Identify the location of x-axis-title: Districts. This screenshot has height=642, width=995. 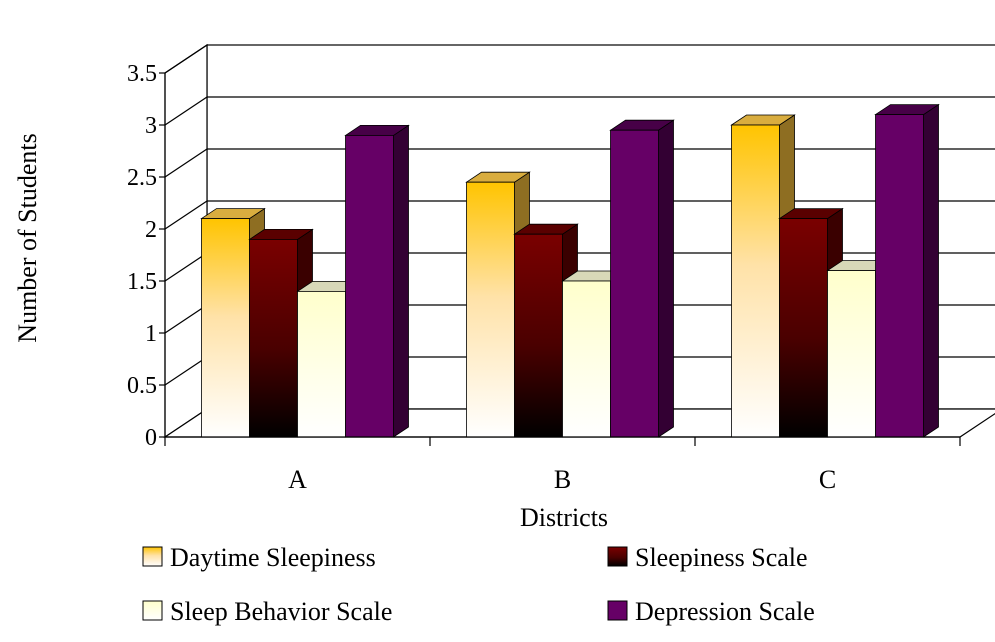
(564, 517).